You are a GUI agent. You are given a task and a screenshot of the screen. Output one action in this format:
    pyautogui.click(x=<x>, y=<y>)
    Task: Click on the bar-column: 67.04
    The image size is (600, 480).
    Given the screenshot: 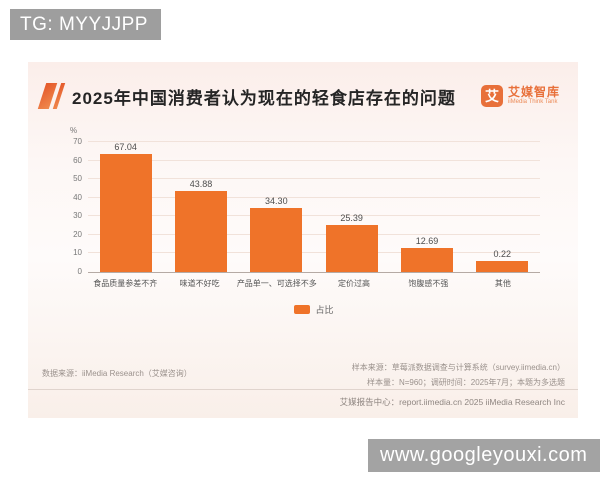 What is the action you would take?
    pyautogui.click(x=125, y=207)
    